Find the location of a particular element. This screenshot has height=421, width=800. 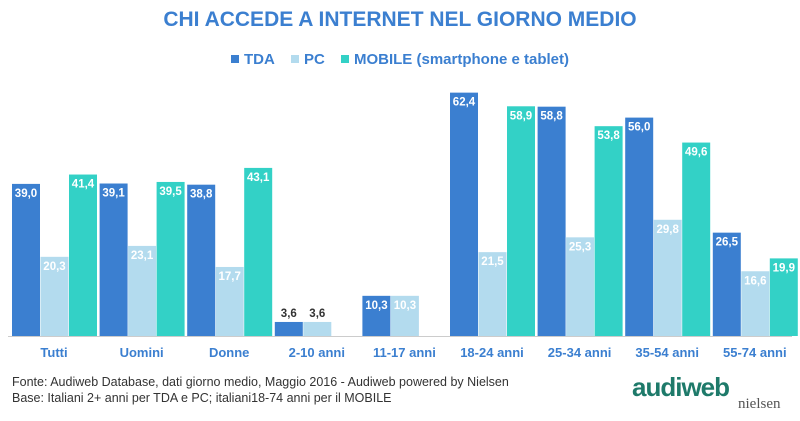

x-tick-label: 25-34 anni is located at coordinates (580, 352).